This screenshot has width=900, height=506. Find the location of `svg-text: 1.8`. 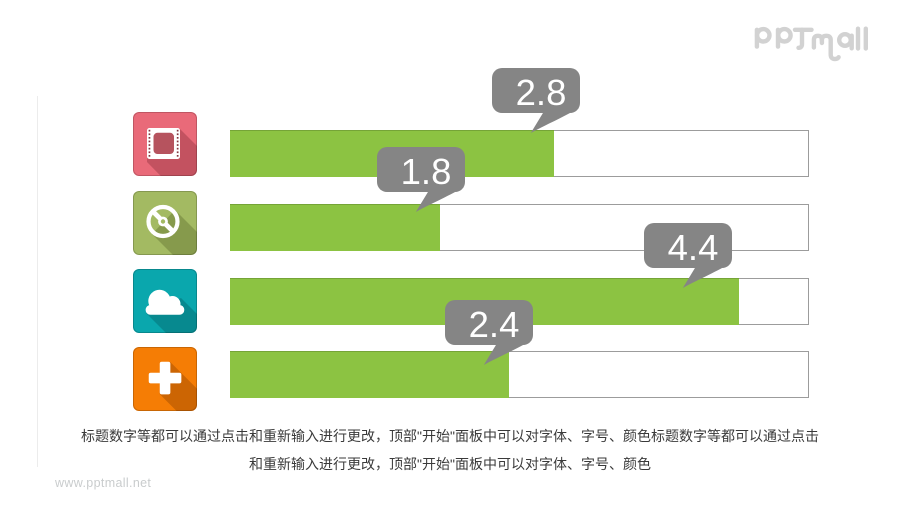

svg-text: 1.8 is located at coordinates (426, 171).